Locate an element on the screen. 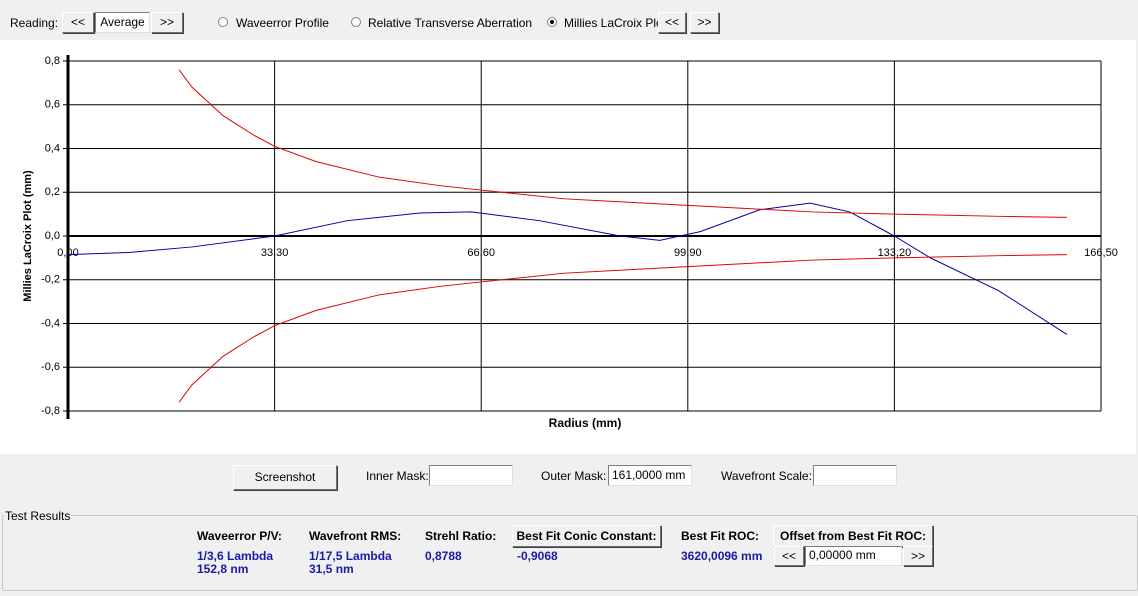 Image resolution: width=1138 pixels, height=596 pixels. offset-next-button: >> is located at coordinates (918, 556).